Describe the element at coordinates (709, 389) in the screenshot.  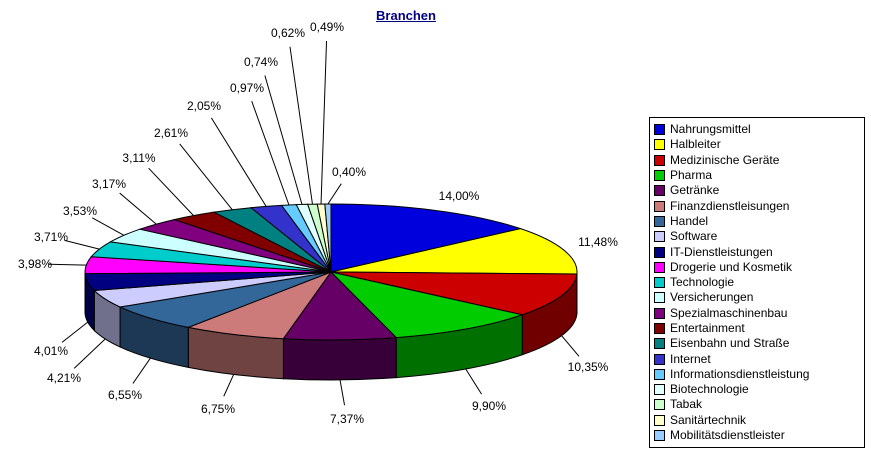
I see `legend-item-label: Biotechnologie` at that location.